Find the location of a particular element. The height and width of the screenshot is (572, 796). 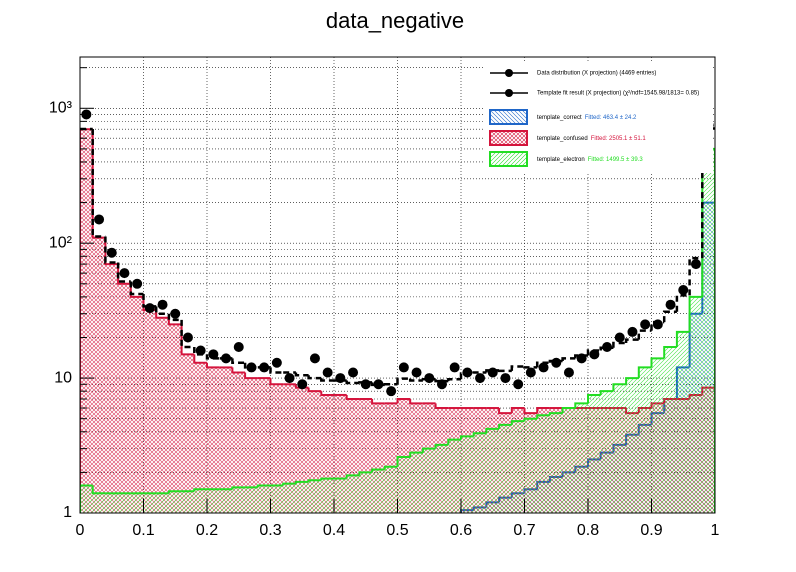

legend-label: template_confused Fitted: 2505.1 ± 51.1 is located at coordinates (591, 139).